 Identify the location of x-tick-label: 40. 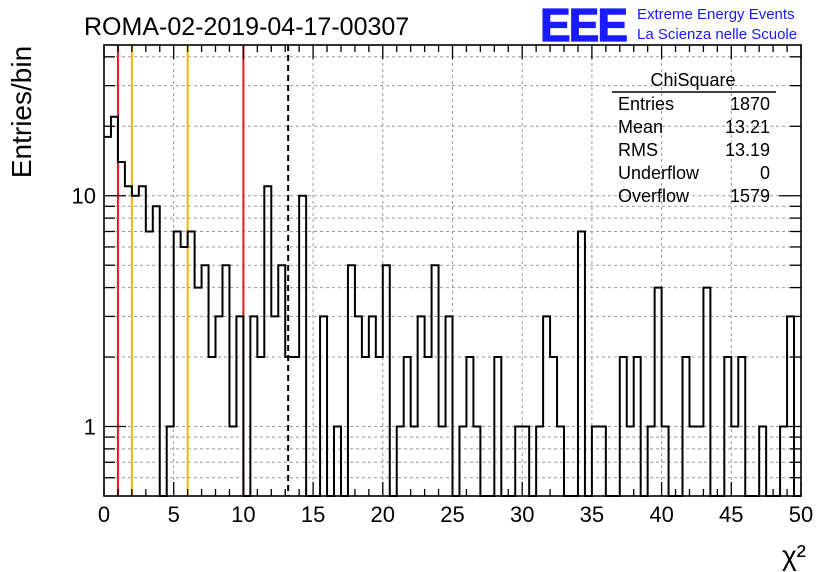
(661, 514).